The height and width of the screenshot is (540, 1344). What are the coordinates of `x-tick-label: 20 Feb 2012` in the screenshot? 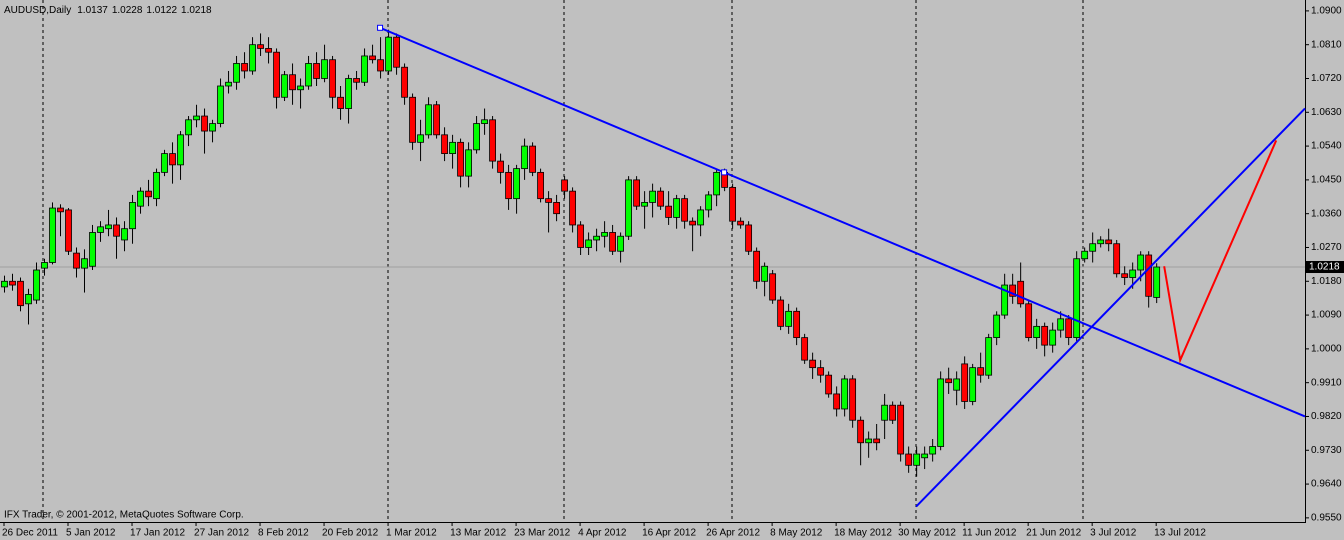 It's located at (350, 533).